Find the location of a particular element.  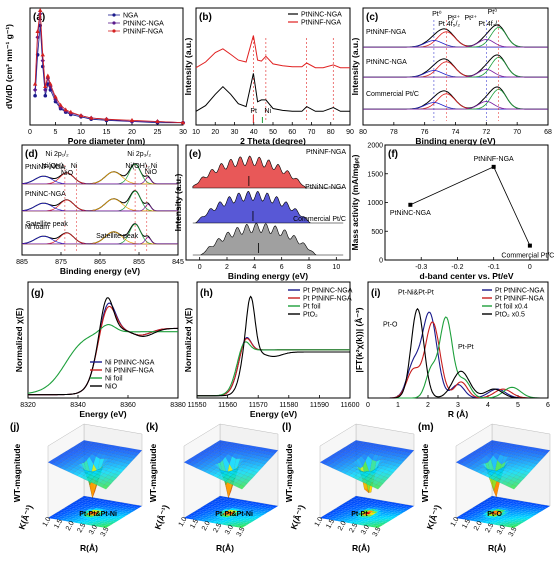

r-axis-label: R(Å) is located at coordinates (89, 548).